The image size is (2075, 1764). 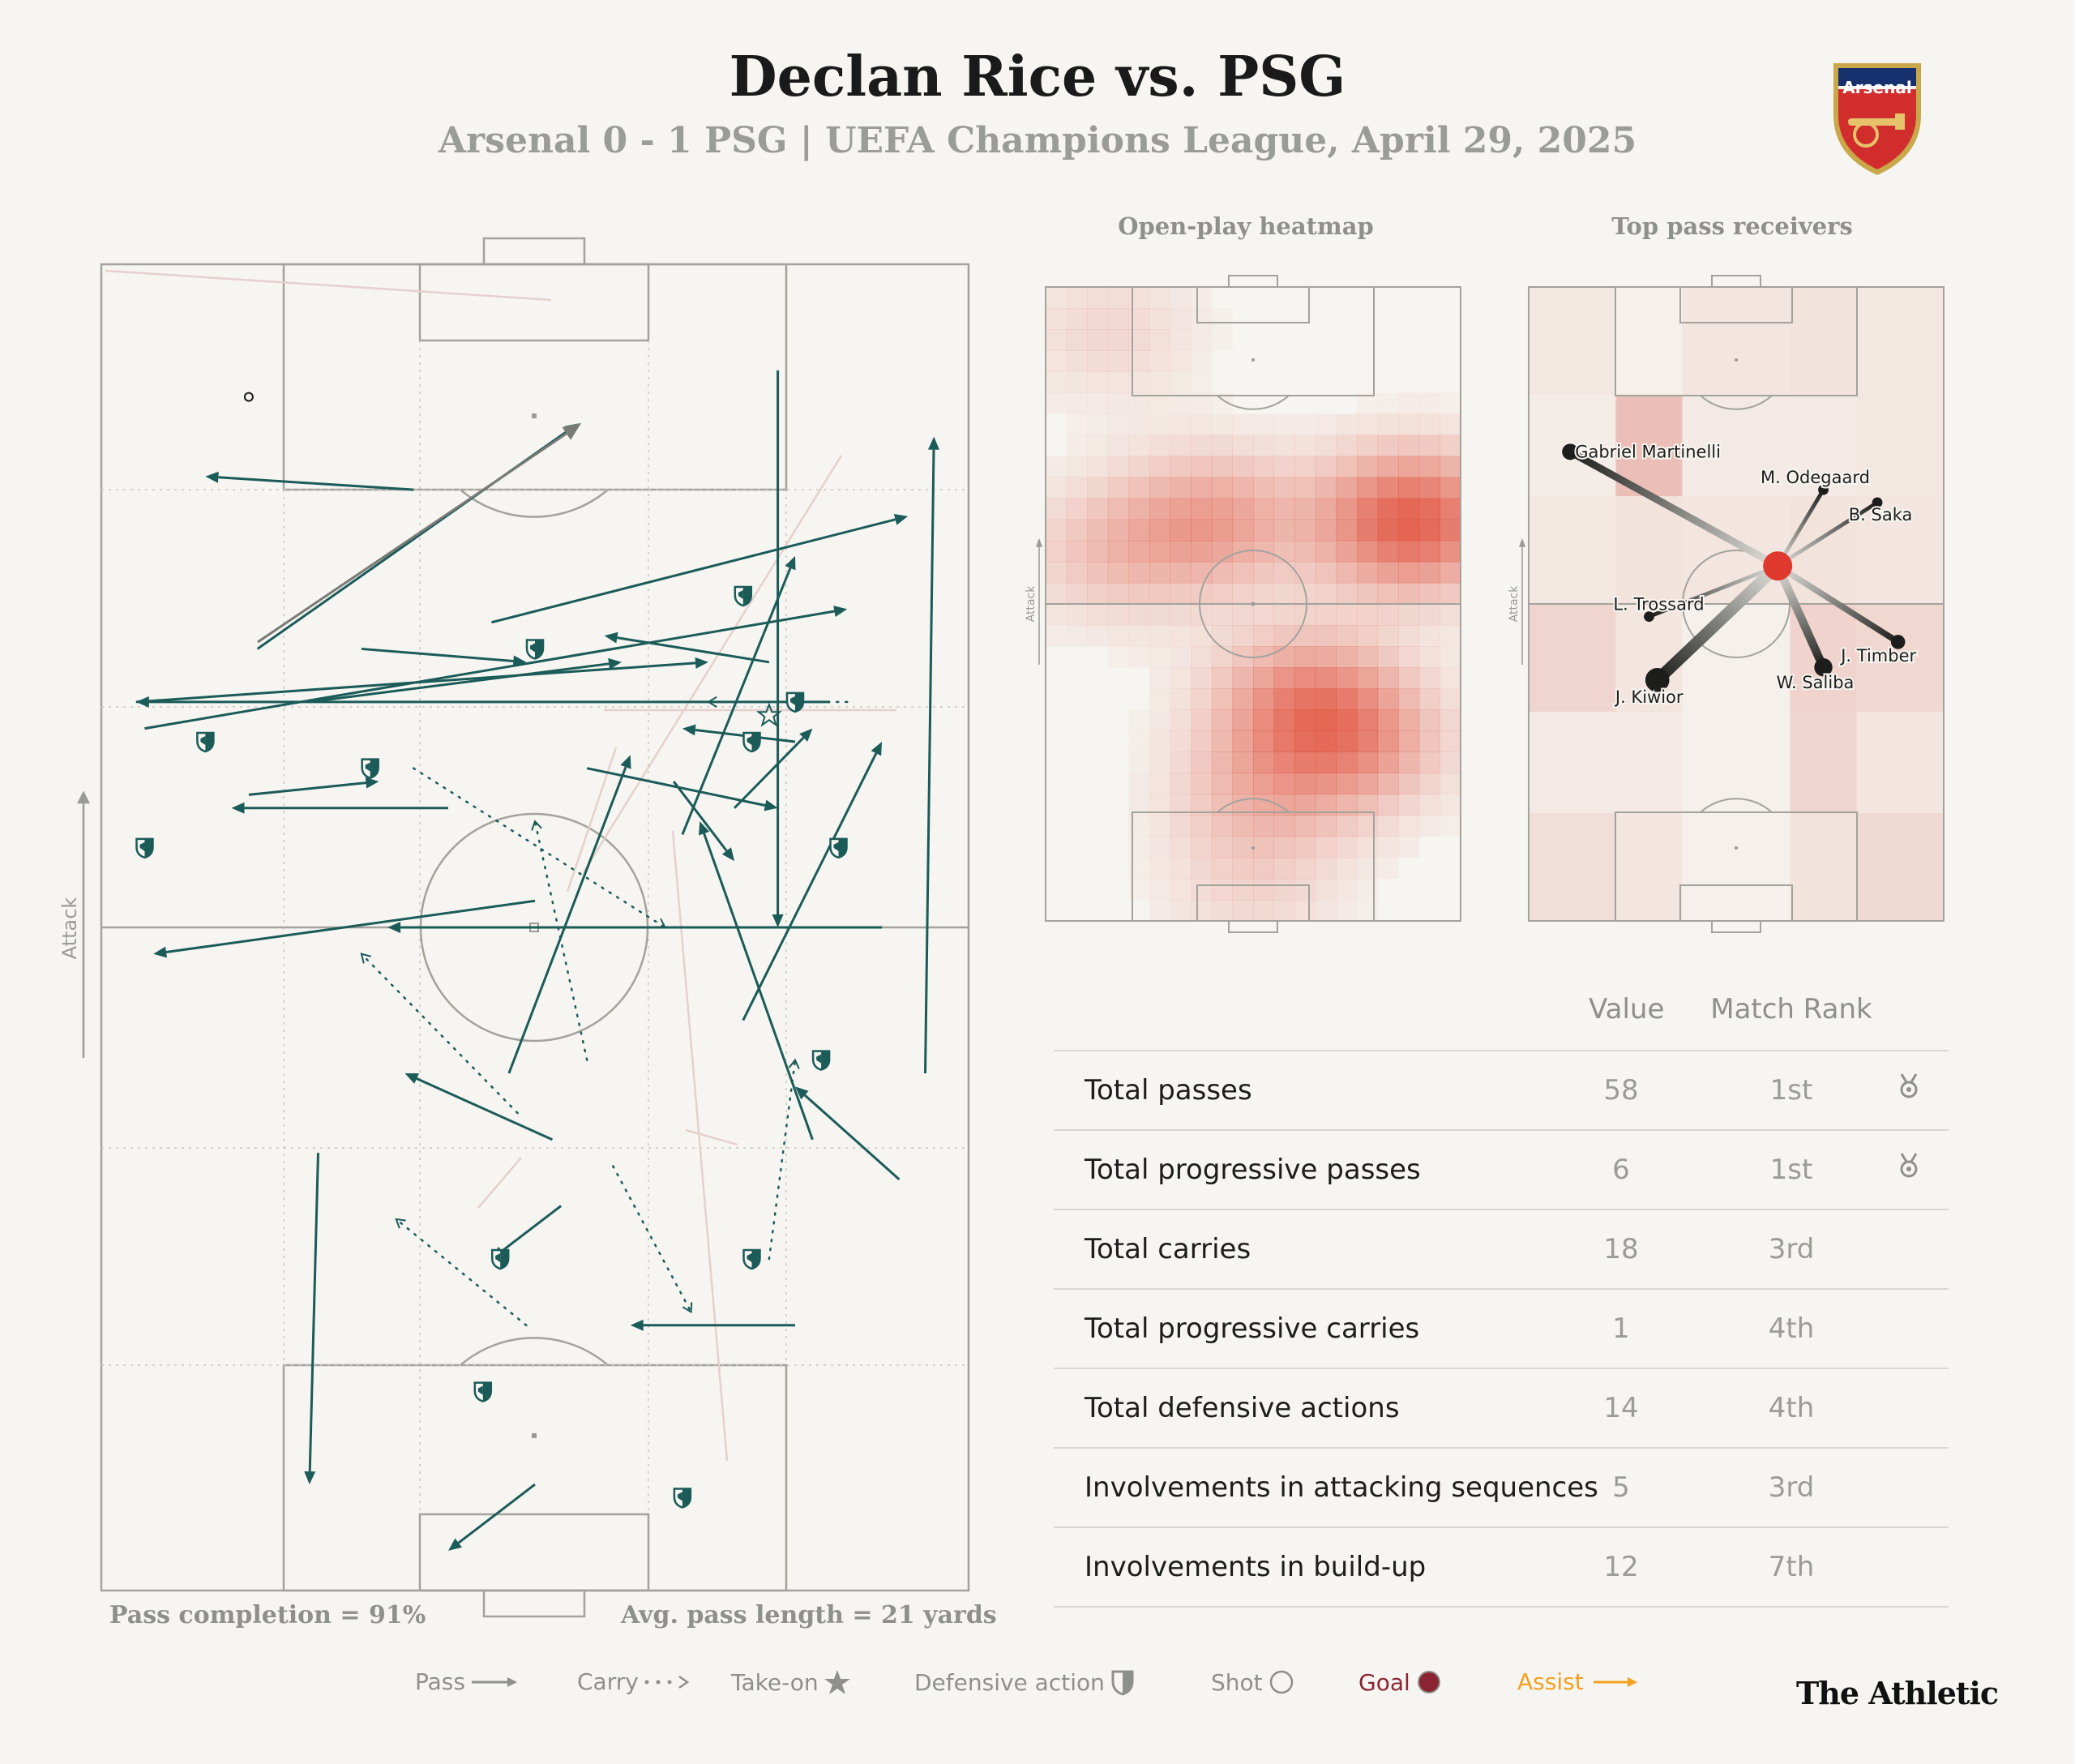 What do you see at coordinates (1621, 1408) in the screenshot?
I see `stat-value: 14` at bounding box center [1621, 1408].